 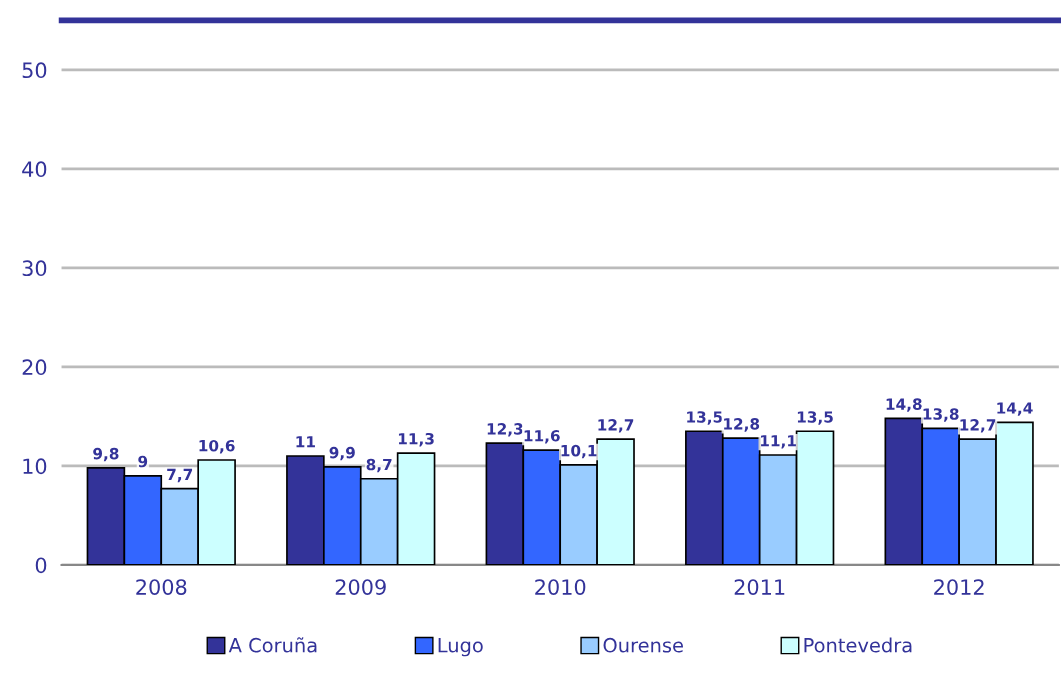 What do you see at coordinates (342, 453) in the screenshot?
I see `data-label: 9,9` at bounding box center [342, 453].